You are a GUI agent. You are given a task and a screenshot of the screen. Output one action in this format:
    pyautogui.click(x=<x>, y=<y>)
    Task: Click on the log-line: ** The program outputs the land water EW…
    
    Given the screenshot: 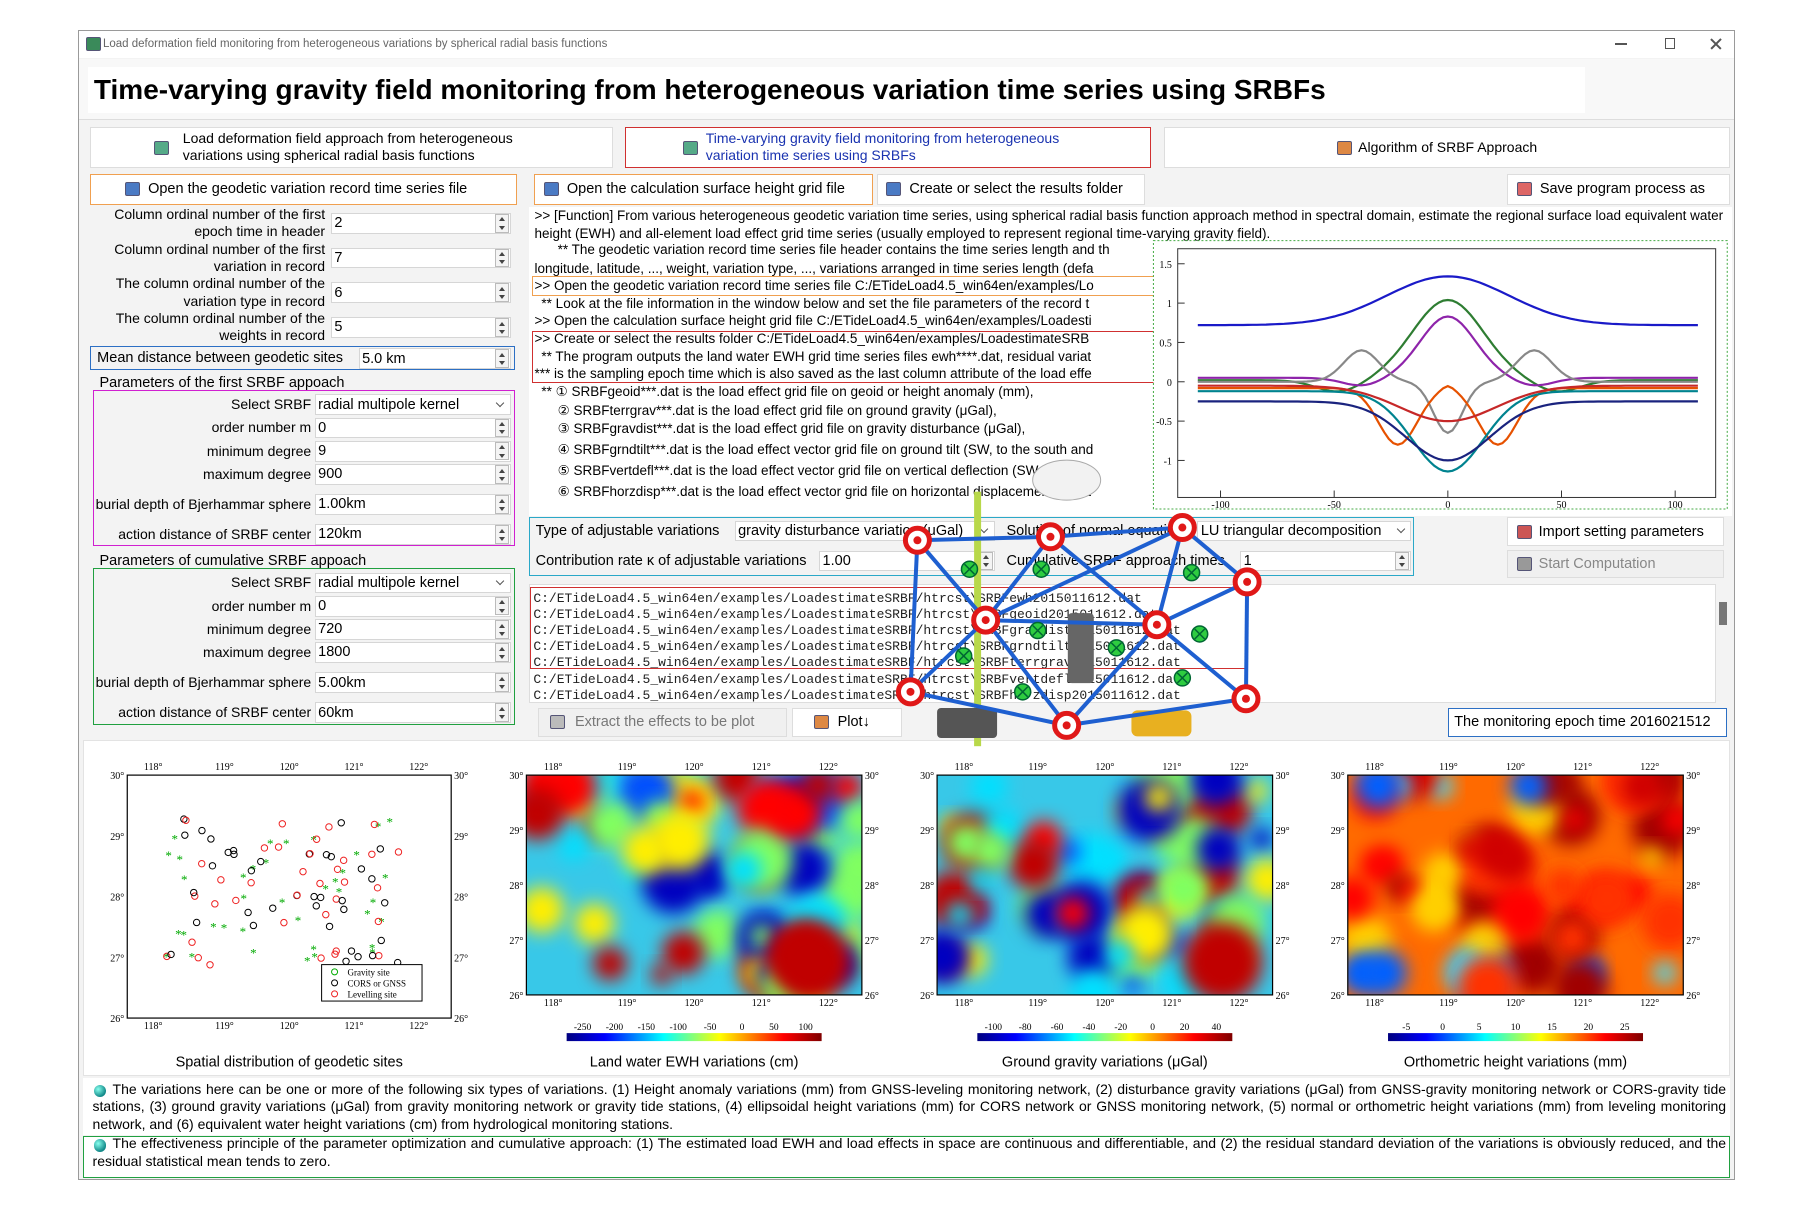 What is the action you would take?
    pyautogui.click(x=816, y=356)
    